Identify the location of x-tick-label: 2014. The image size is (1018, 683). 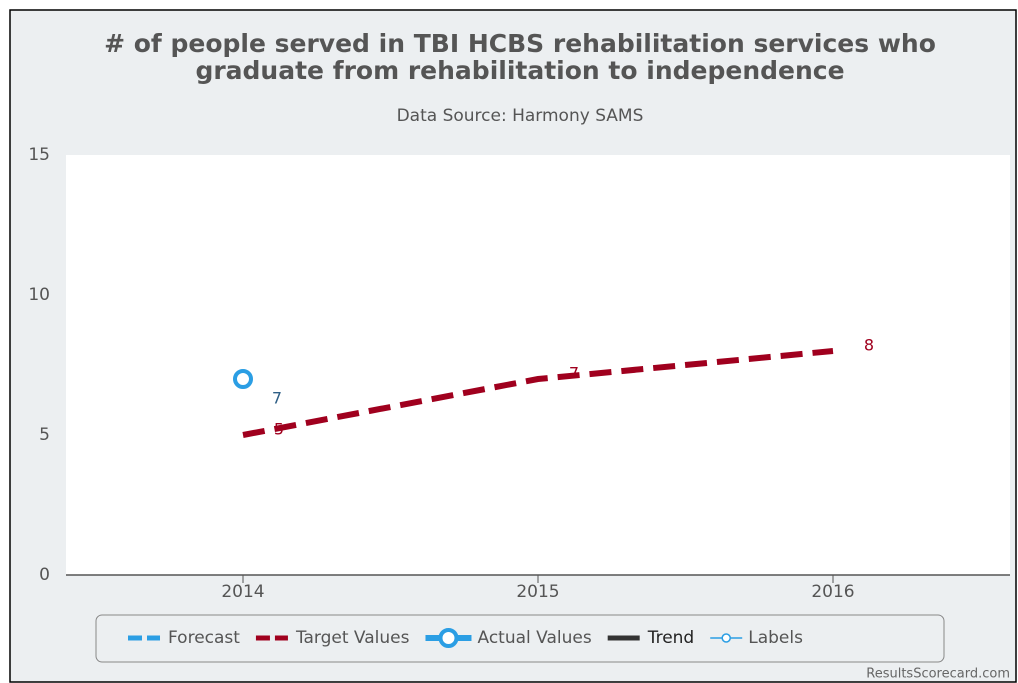
(242, 592).